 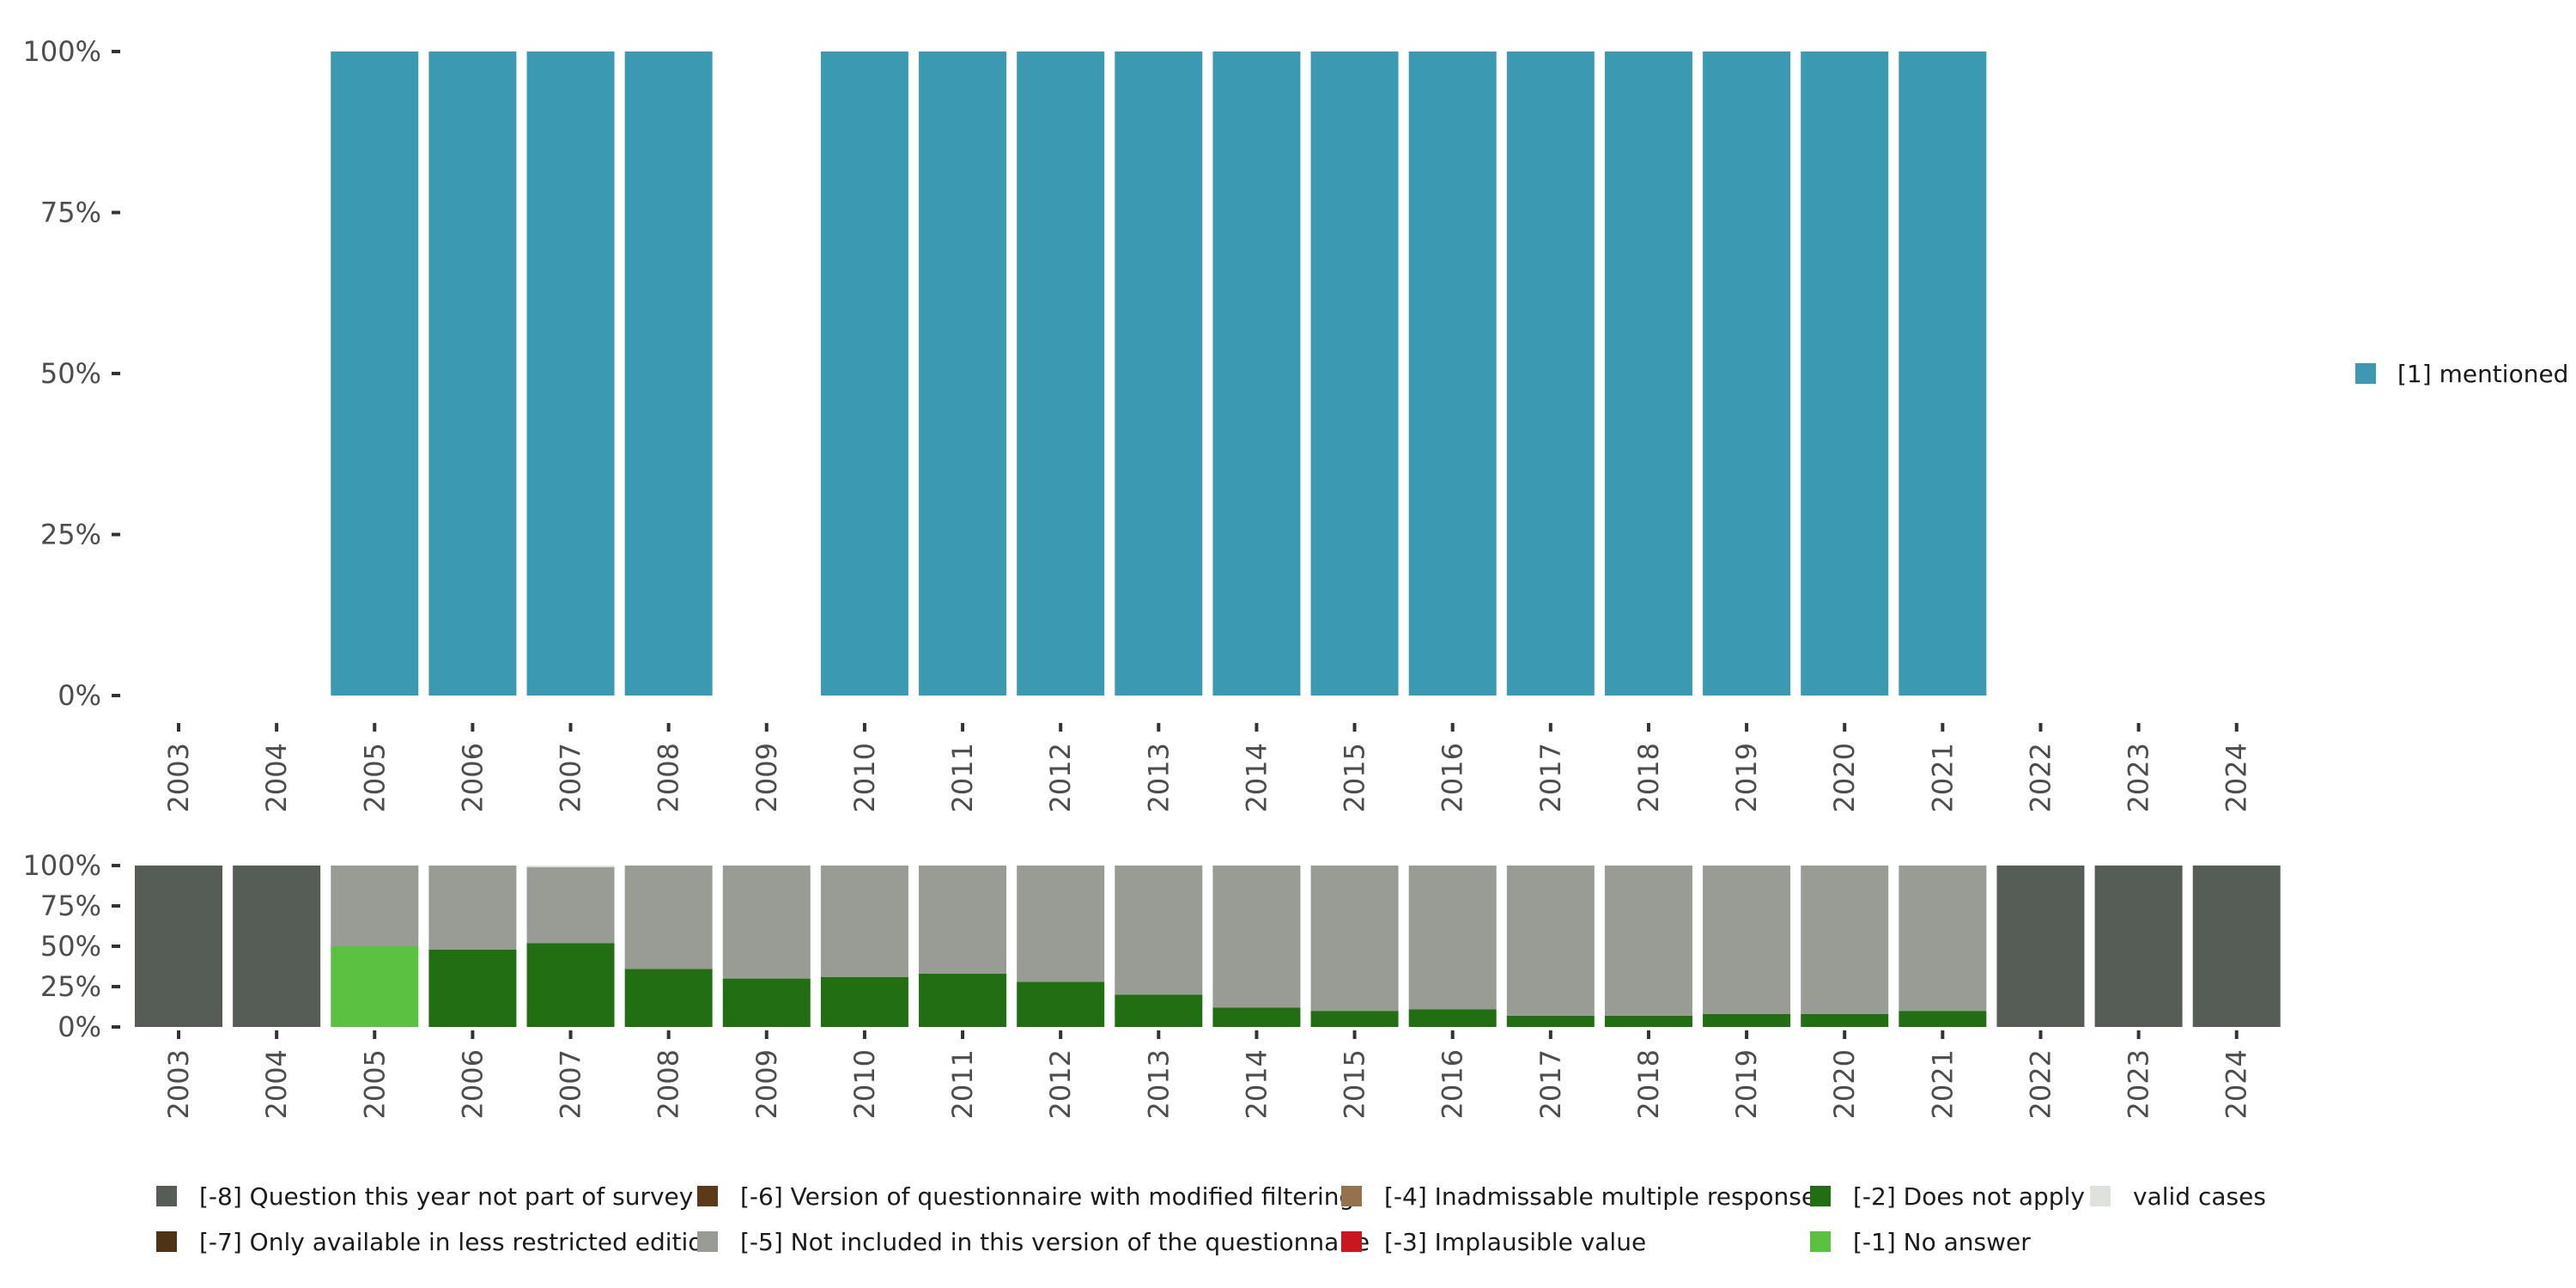 I want to click on main-legend-label: [1] mentioned, so click(x=2482, y=374).